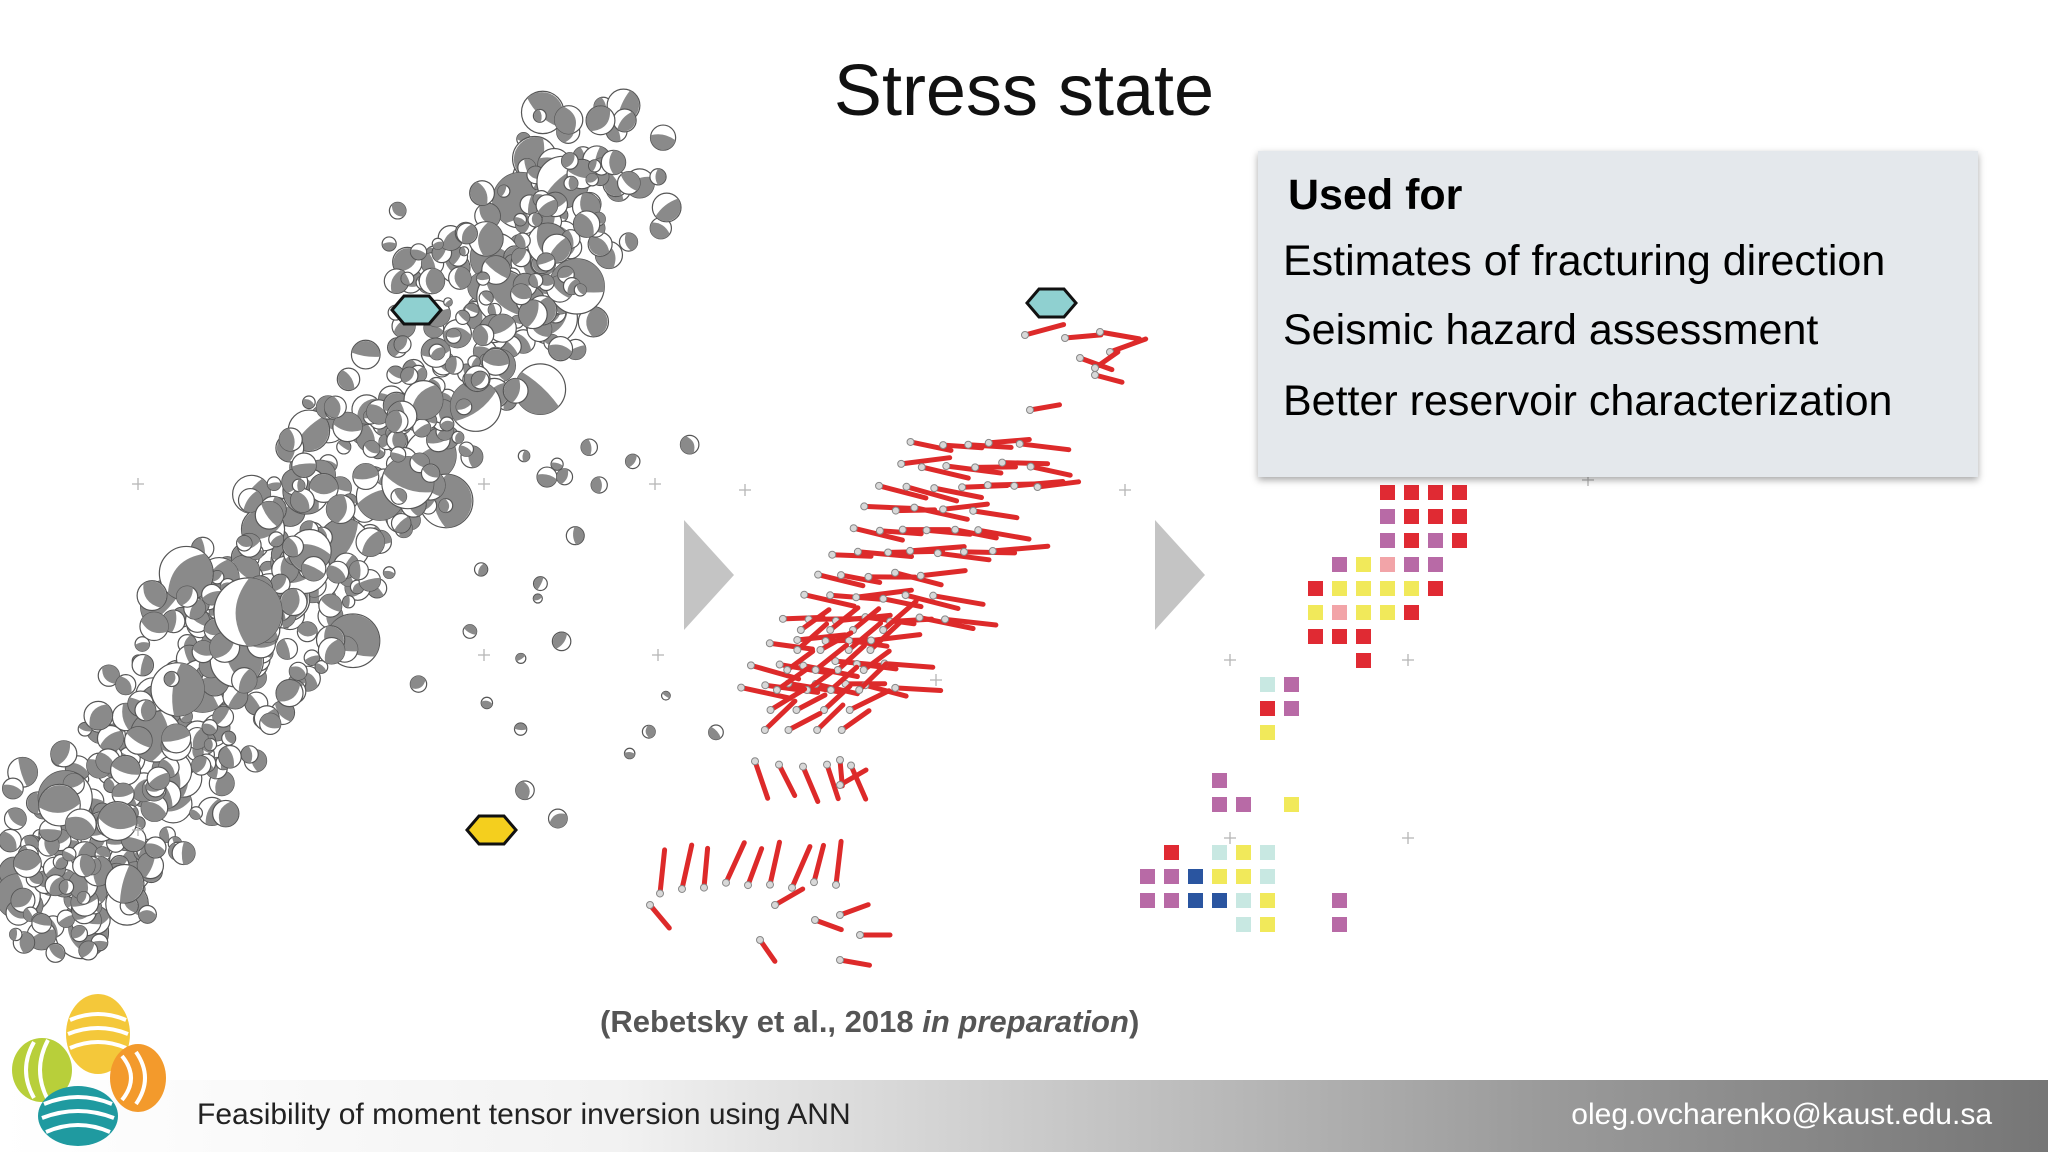 This screenshot has width=2048, height=1152. Describe the element at coordinates (1024, 91) in the screenshot. I see `slide-title: Stress state` at that location.